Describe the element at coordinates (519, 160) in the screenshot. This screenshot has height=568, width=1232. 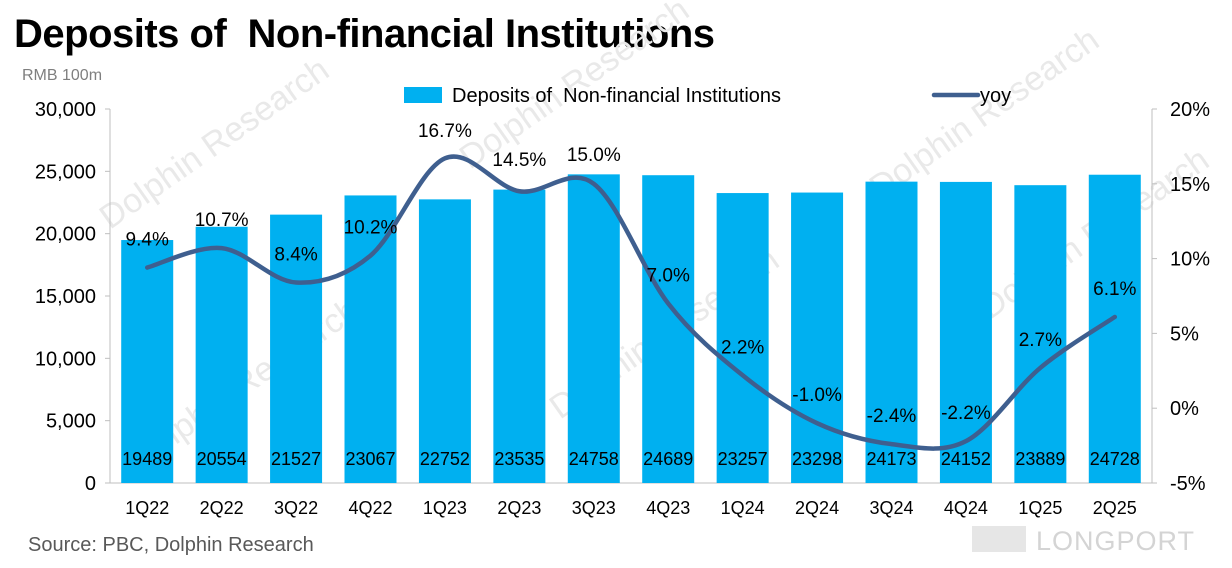
I see `yoy-value-label: 14.5%` at that location.